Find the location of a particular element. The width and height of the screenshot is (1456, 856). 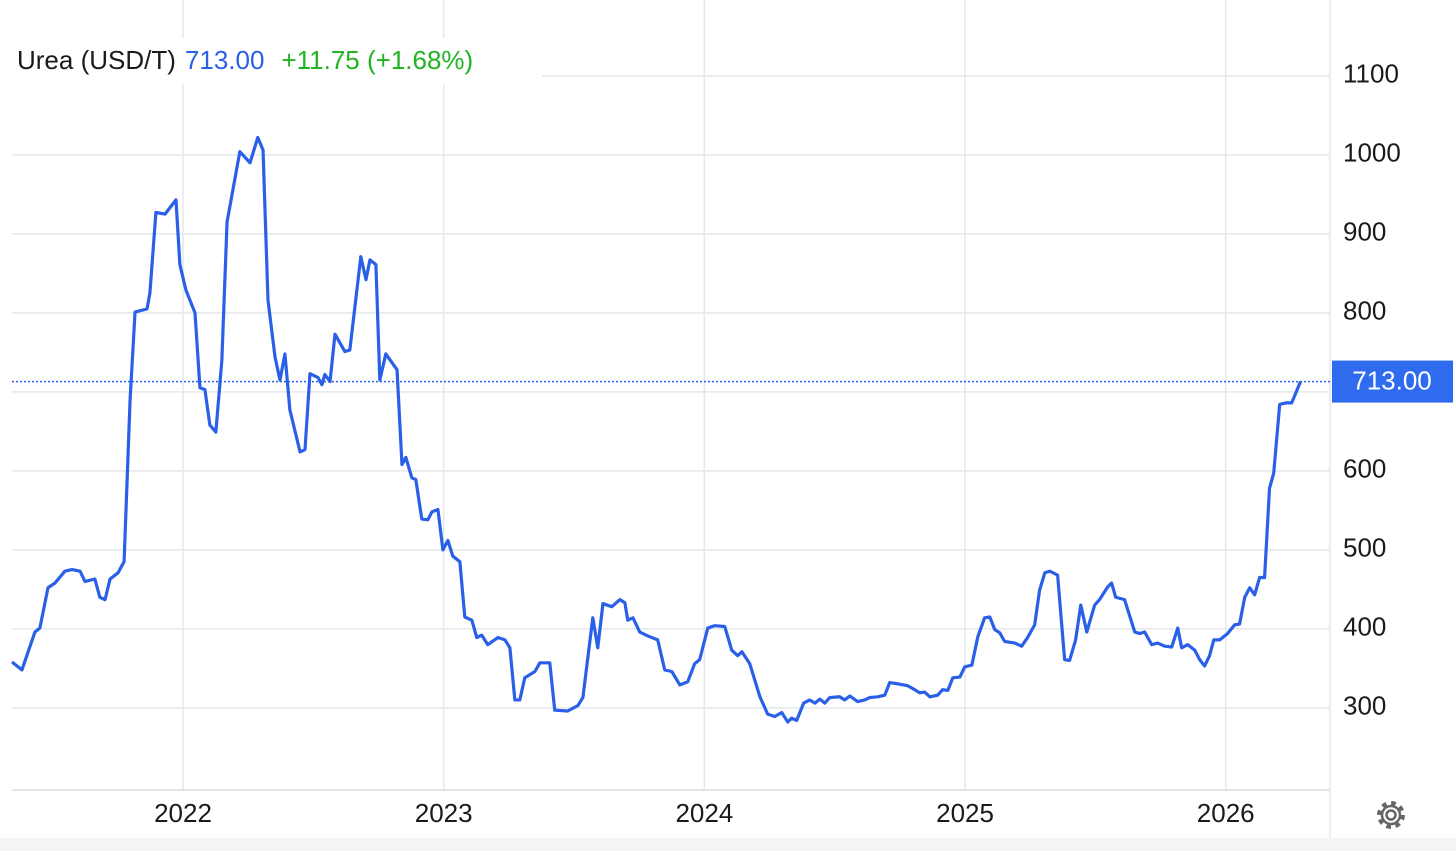

current-price-badge is located at coordinates (1392, 381).